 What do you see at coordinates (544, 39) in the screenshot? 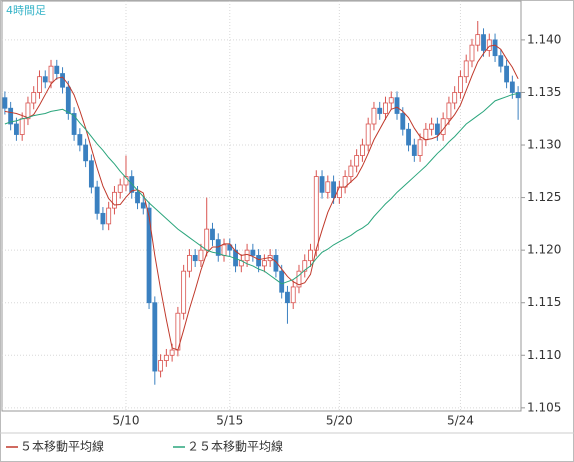
I see `y-tick-label: 1.140` at bounding box center [544, 39].